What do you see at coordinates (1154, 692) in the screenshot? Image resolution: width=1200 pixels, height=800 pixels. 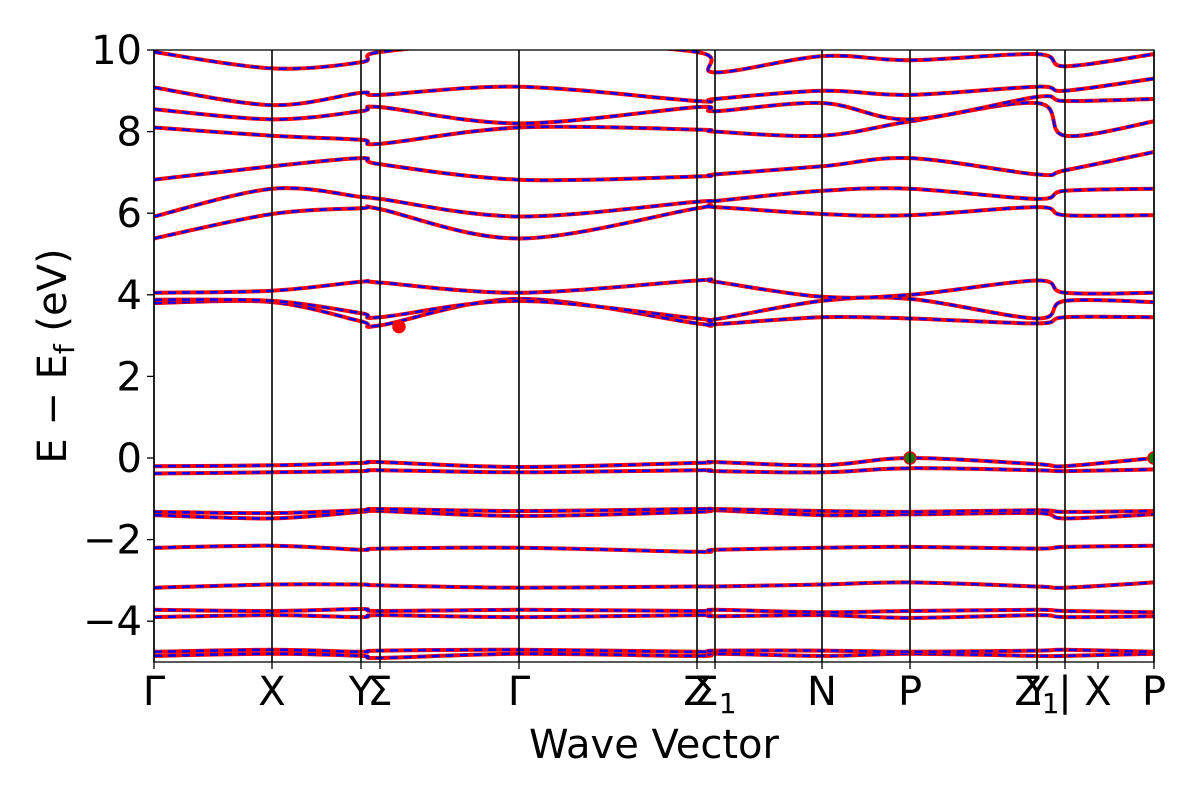 I see `x-tick-label-14: P` at bounding box center [1154, 692].